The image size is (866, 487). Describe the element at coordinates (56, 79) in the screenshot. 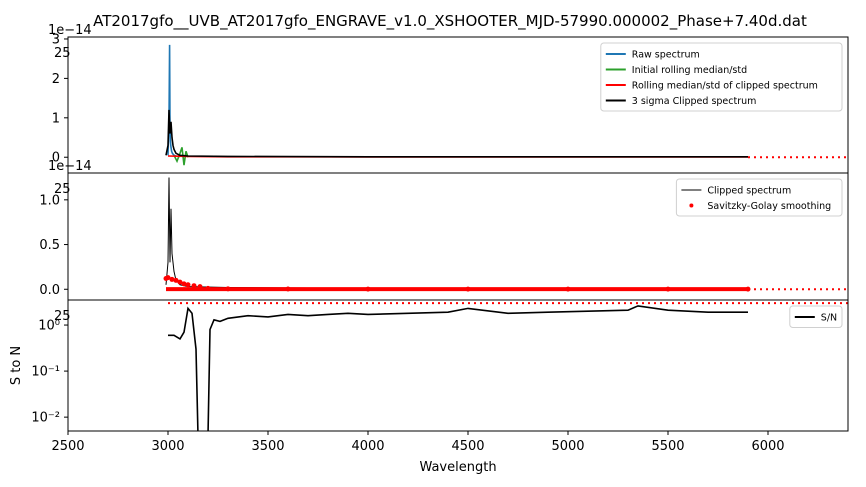

I see `y-tick-label: 2` at that location.